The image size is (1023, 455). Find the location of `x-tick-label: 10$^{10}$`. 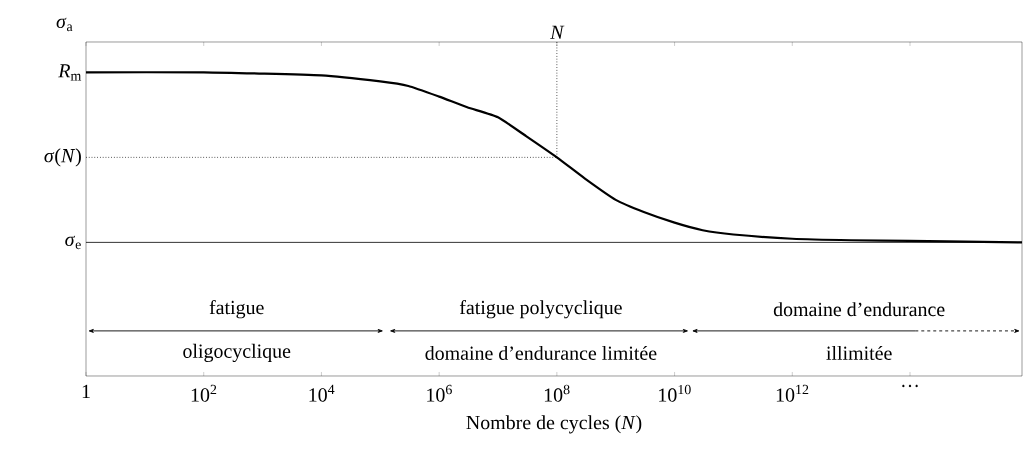

x-tick-label: 10$^{10}$ is located at coordinates (675, 393).